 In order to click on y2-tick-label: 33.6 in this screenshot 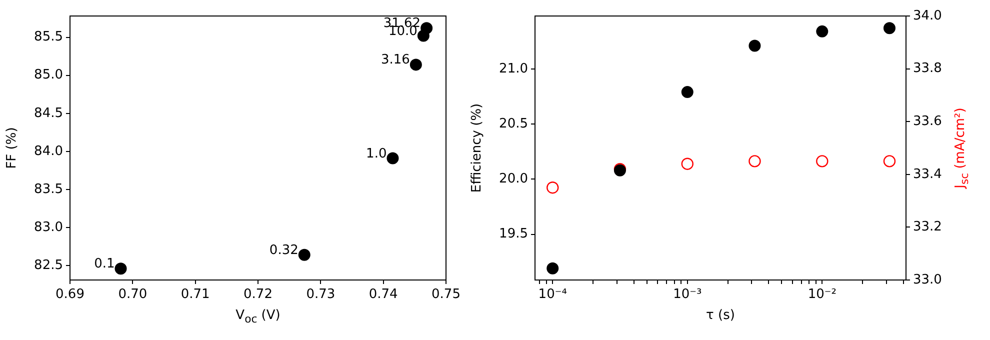, I will do `click(927, 121)`.